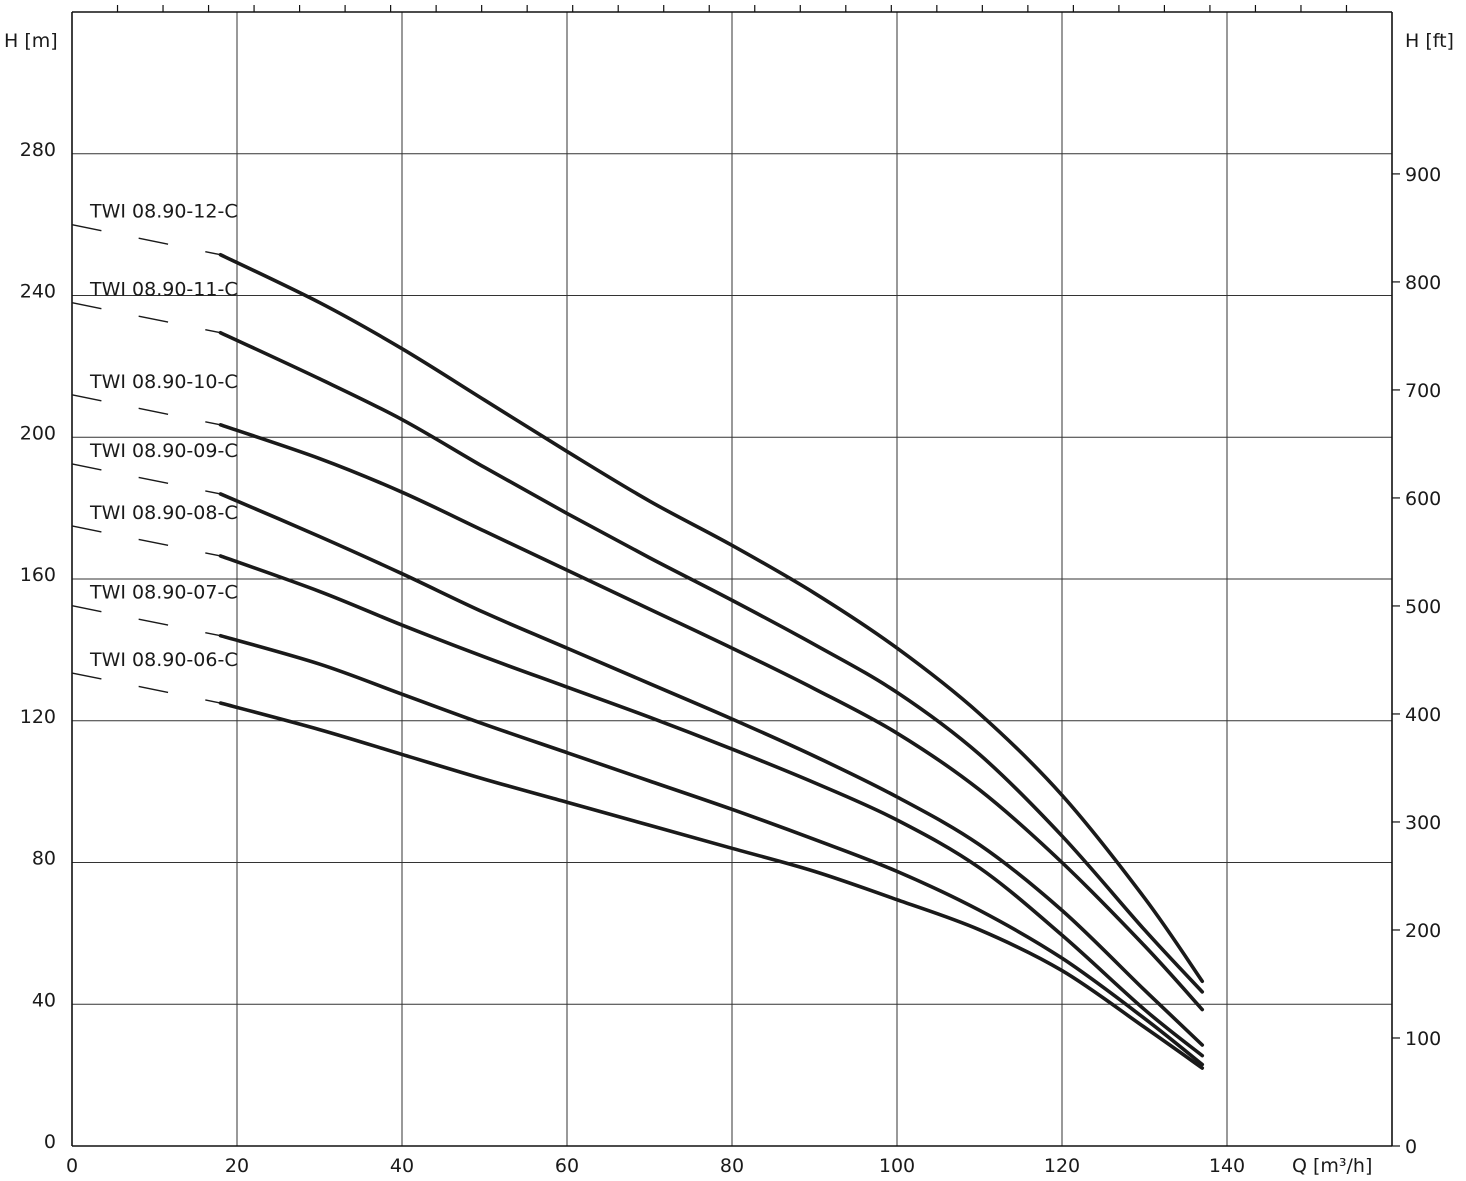 Image resolution: width=1466 pixels, height=1181 pixels. I want to click on x-tick-label: 140, so click(1227, 1166).